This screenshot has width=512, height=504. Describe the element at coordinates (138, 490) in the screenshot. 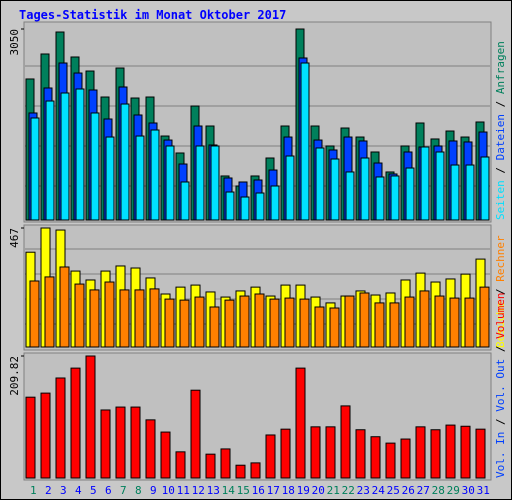

I see `x-tick-label: 8` at that location.